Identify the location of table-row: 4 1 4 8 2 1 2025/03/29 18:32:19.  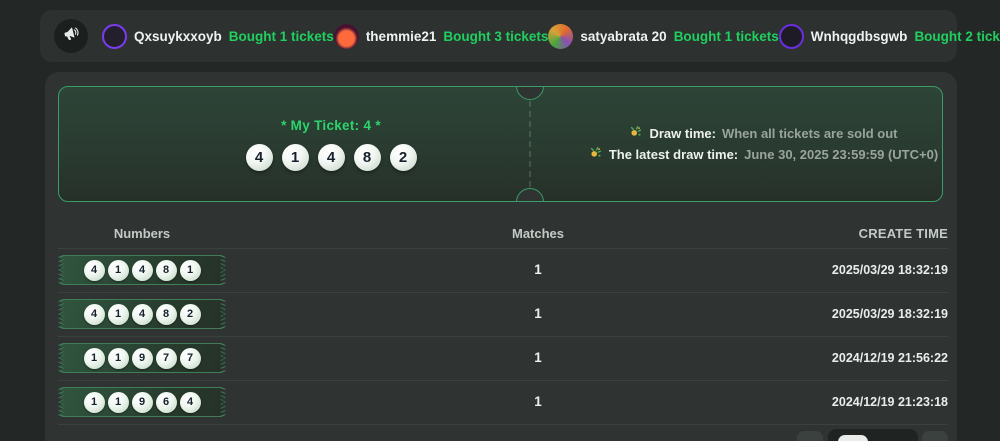
(503, 314).